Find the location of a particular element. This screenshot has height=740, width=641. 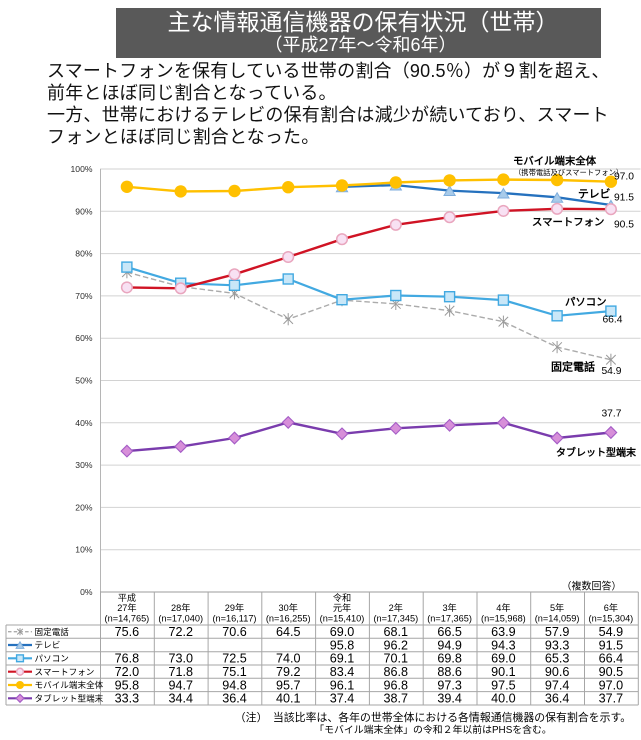

svg-text: 94.3 is located at coordinates (503, 645).